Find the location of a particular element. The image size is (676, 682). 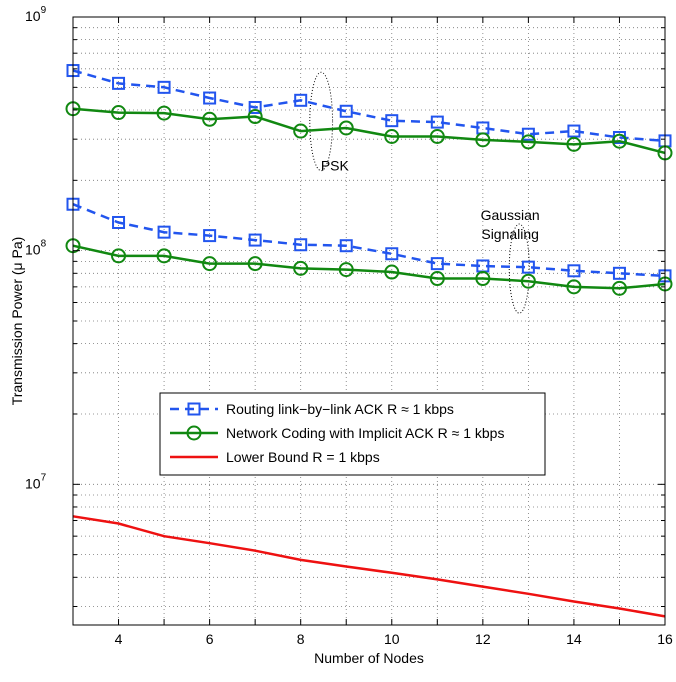

annotation-label: Gaussian Signaling is located at coordinates (510, 224).